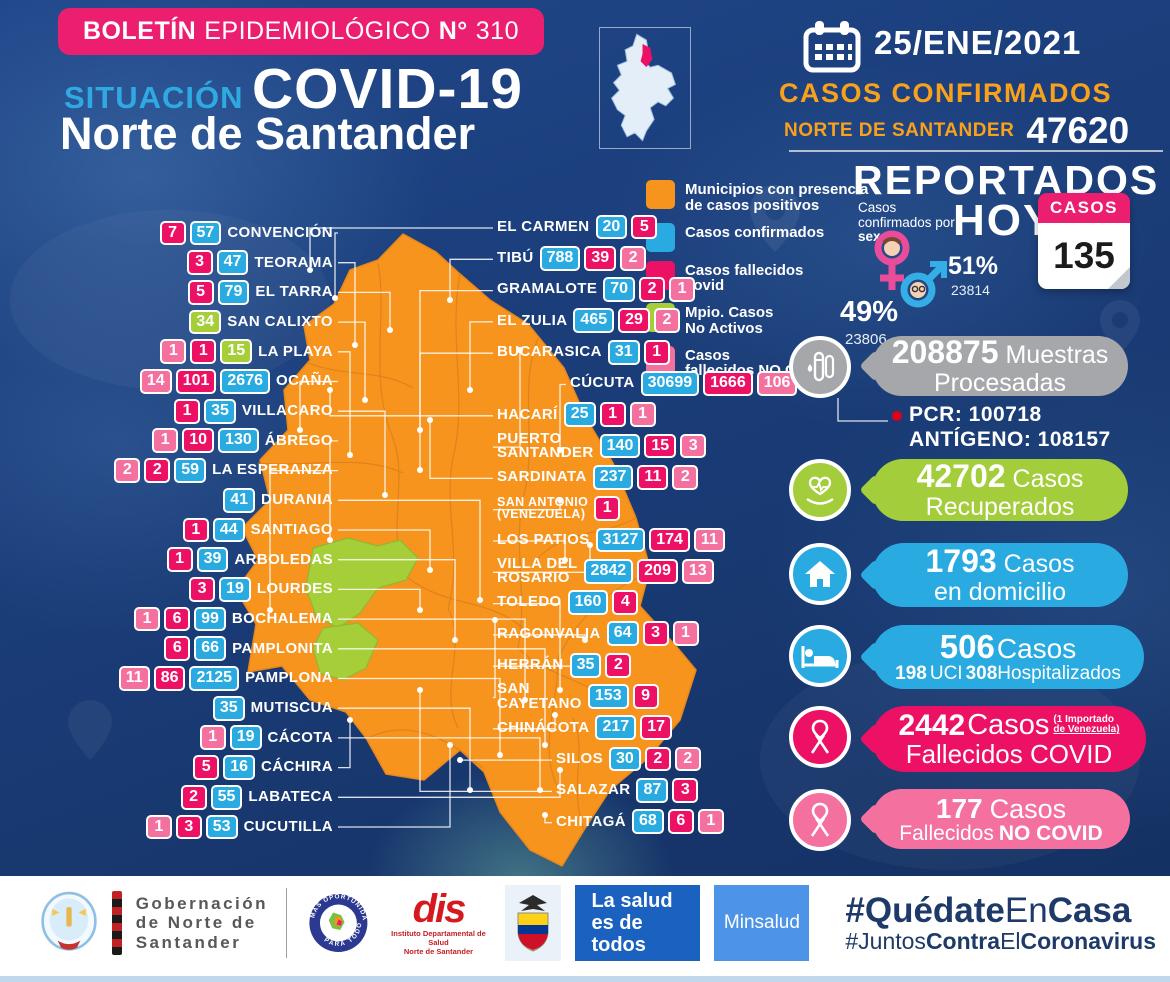 This screenshot has width=1170, height=982. Describe the element at coordinates (166, 589) in the screenshot. I see `municipality-row: 3 19 LOURDES` at that location.